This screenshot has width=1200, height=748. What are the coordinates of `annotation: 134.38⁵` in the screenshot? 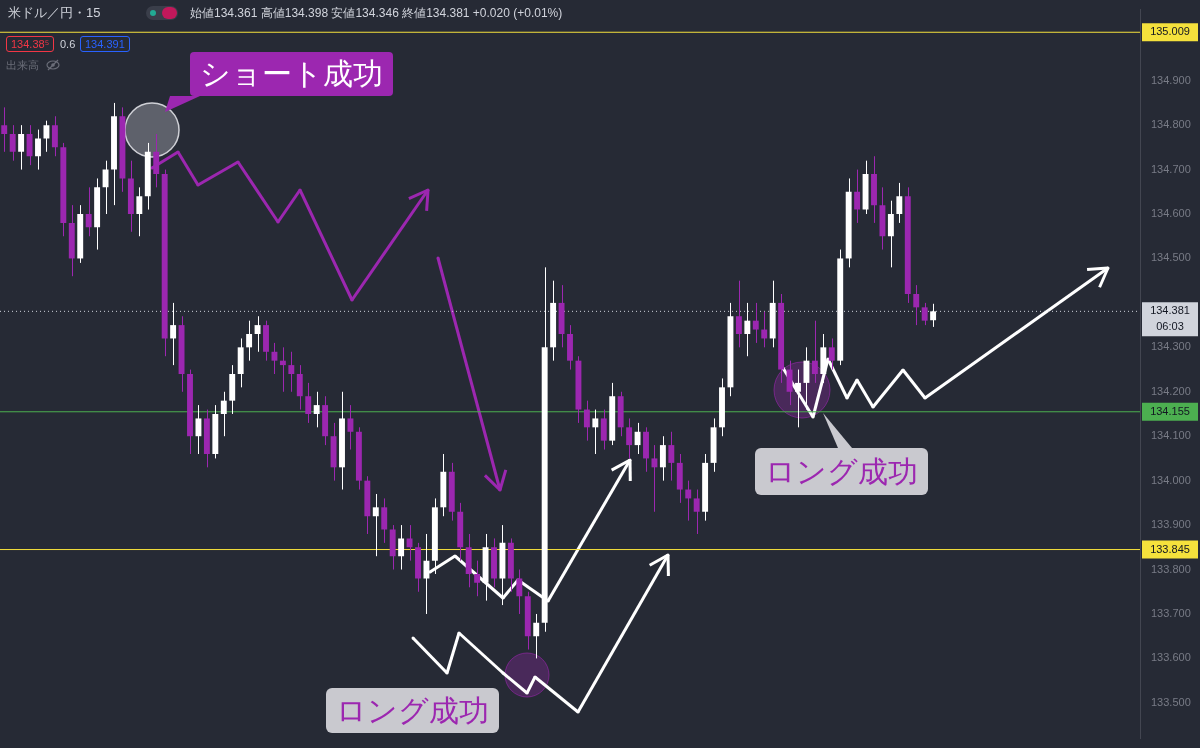 It's located at (30, 44).